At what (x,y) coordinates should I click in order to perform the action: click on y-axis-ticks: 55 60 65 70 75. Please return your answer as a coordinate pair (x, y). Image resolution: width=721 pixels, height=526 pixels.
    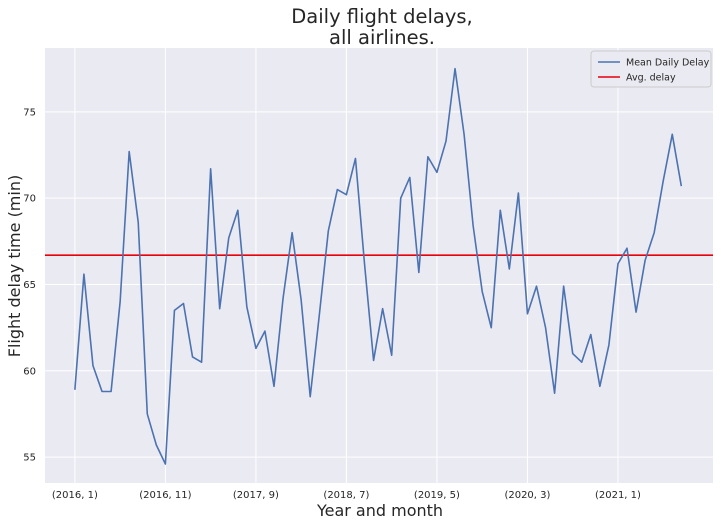
    Looking at the image, I should click on (29, 285).